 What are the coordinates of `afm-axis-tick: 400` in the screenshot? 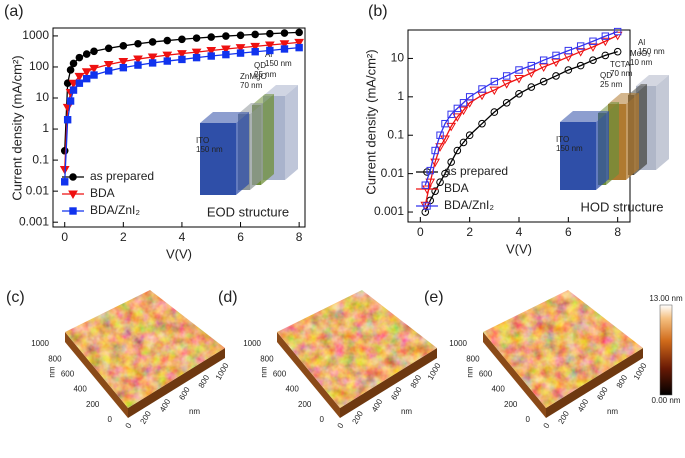 It's located at (292, 389).